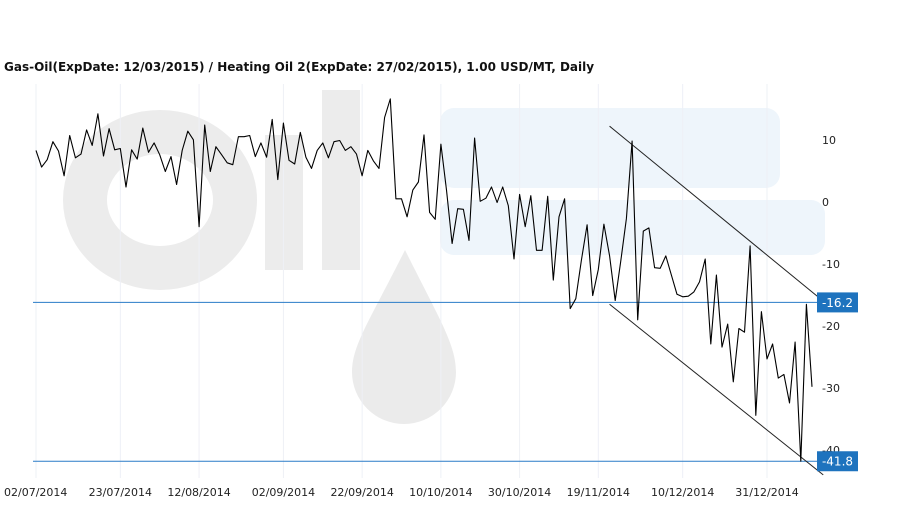 The width and height of the screenshot is (909, 509). I want to click on watermark-letter-l, so click(341, 180).